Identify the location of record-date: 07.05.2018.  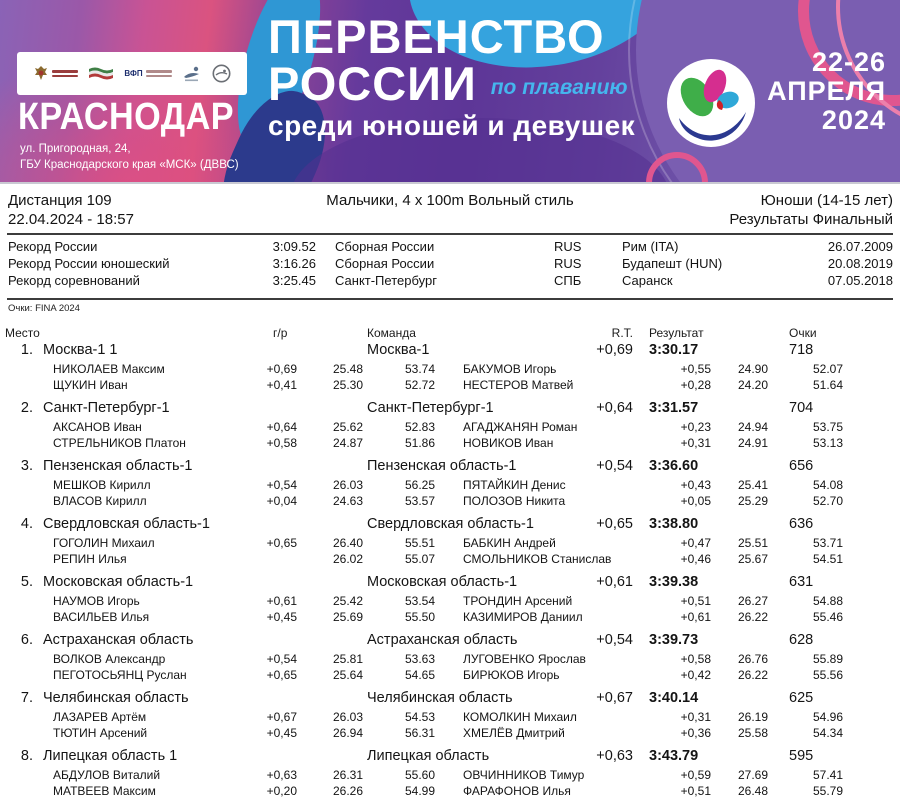
(860, 280).